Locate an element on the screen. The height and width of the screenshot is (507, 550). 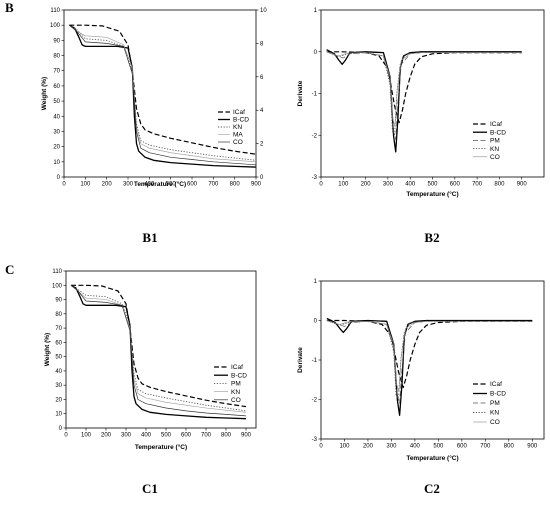
x-tick-label: 900 is located at coordinates (246, 436).